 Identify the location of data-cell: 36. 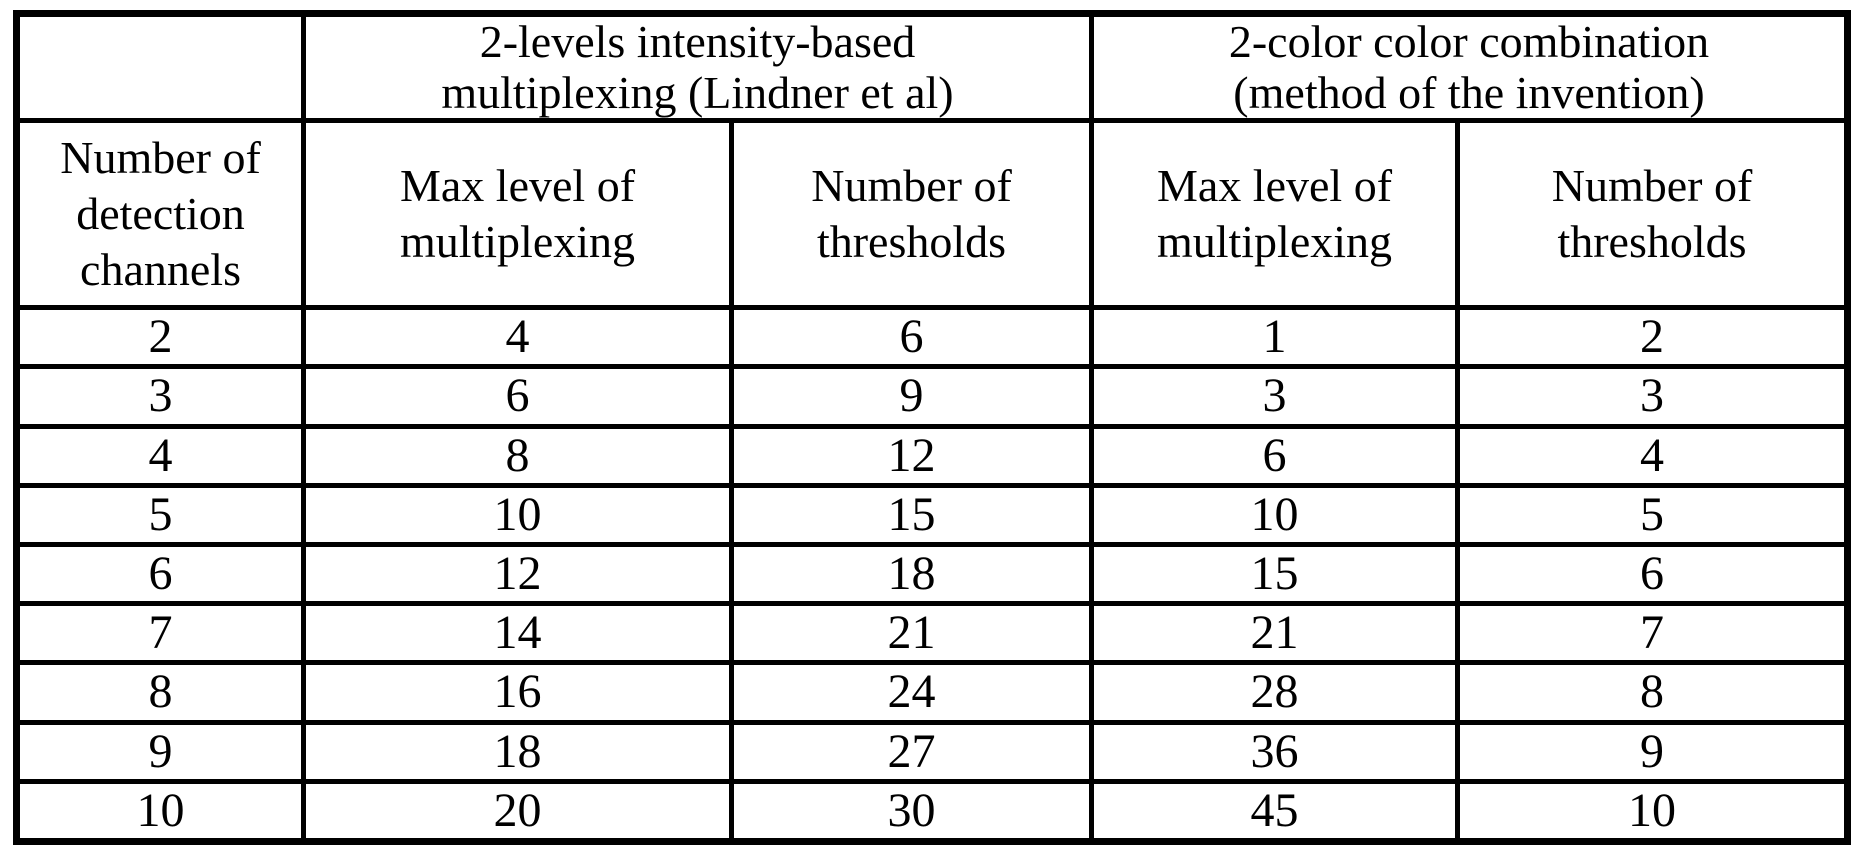
(1274, 751).